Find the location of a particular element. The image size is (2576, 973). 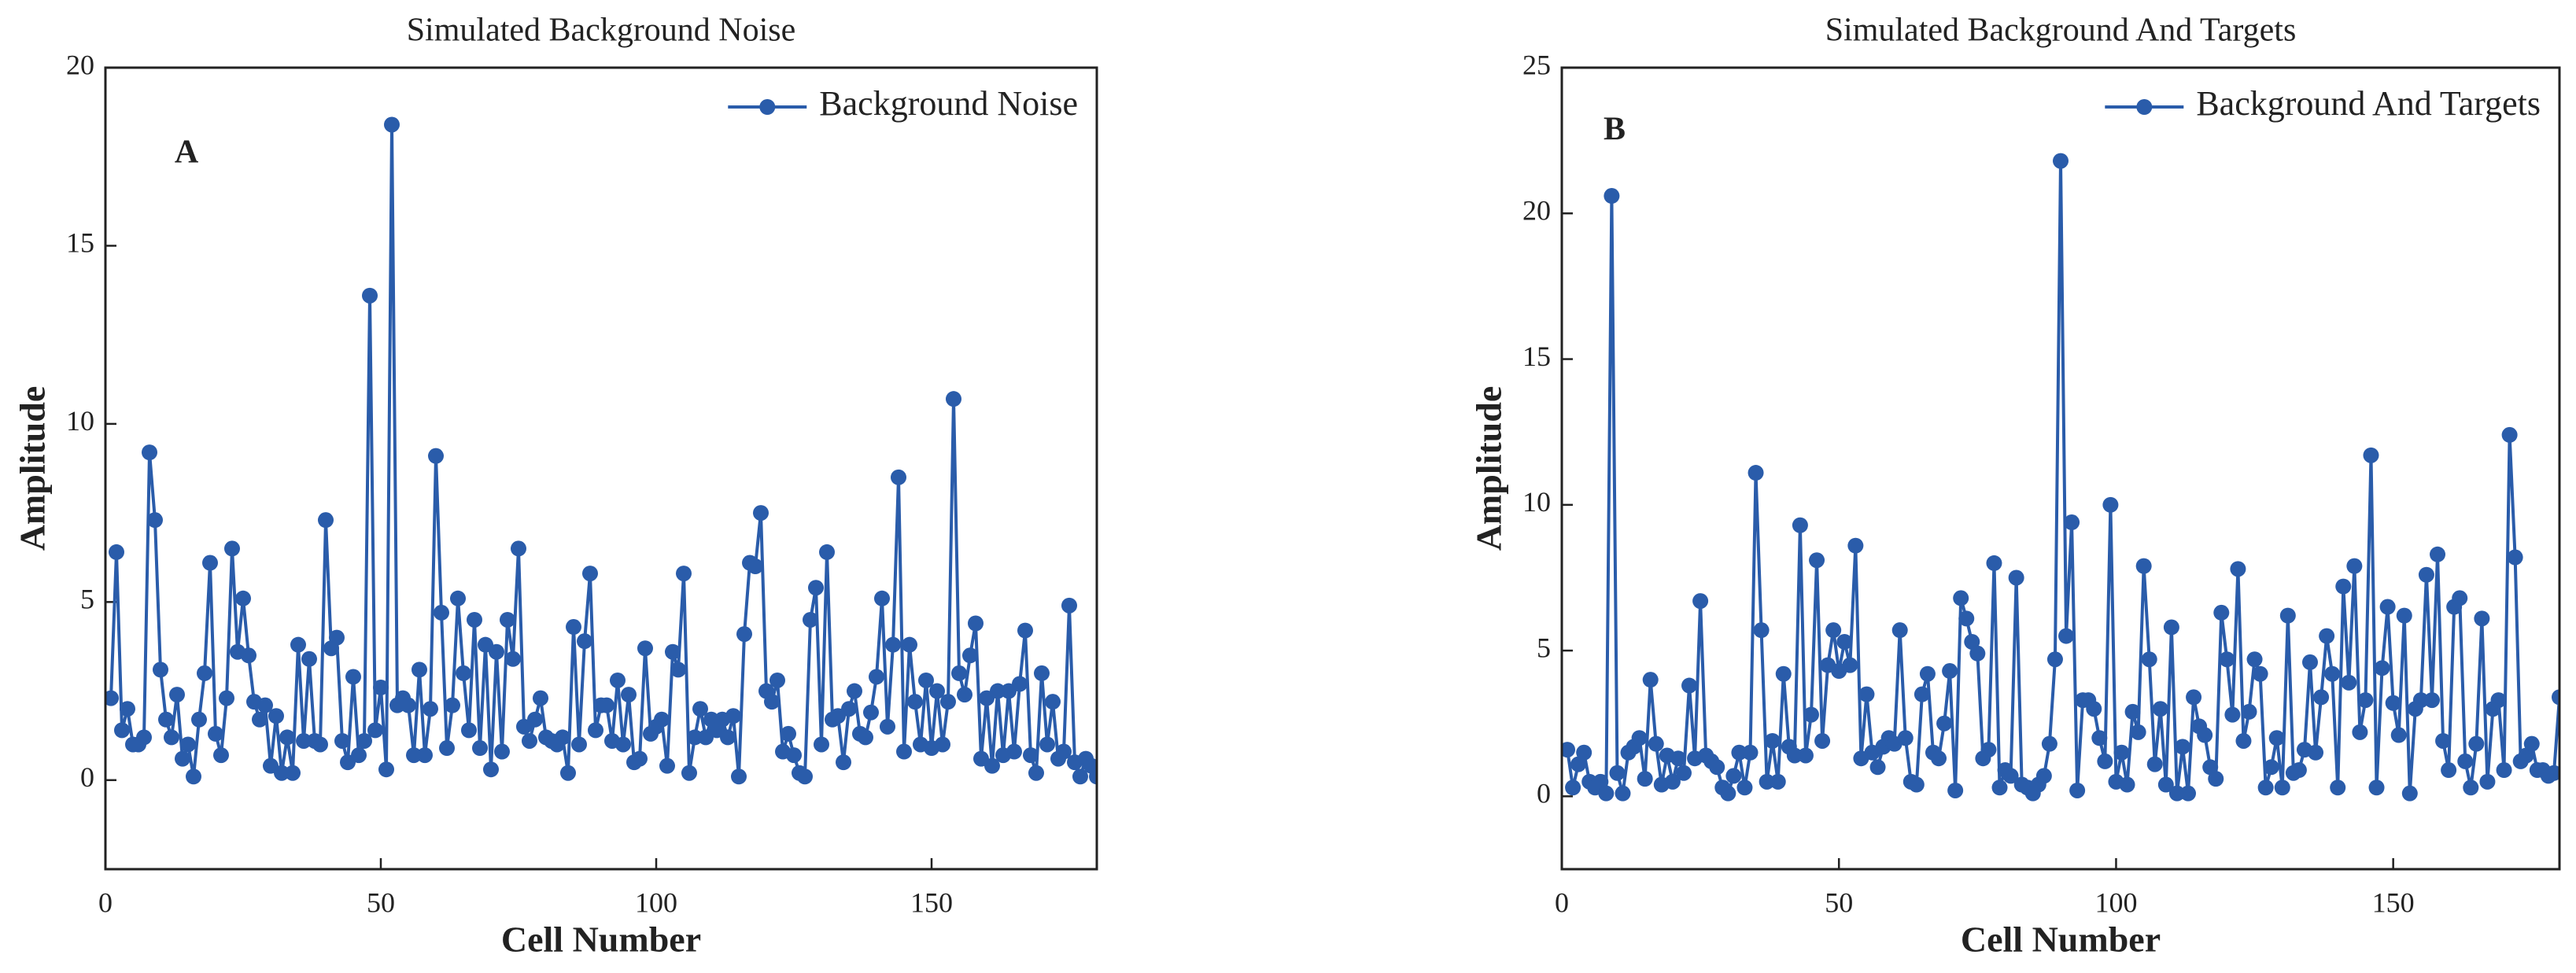

y-axis-label: Amplitude is located at coordinates (33, 469).